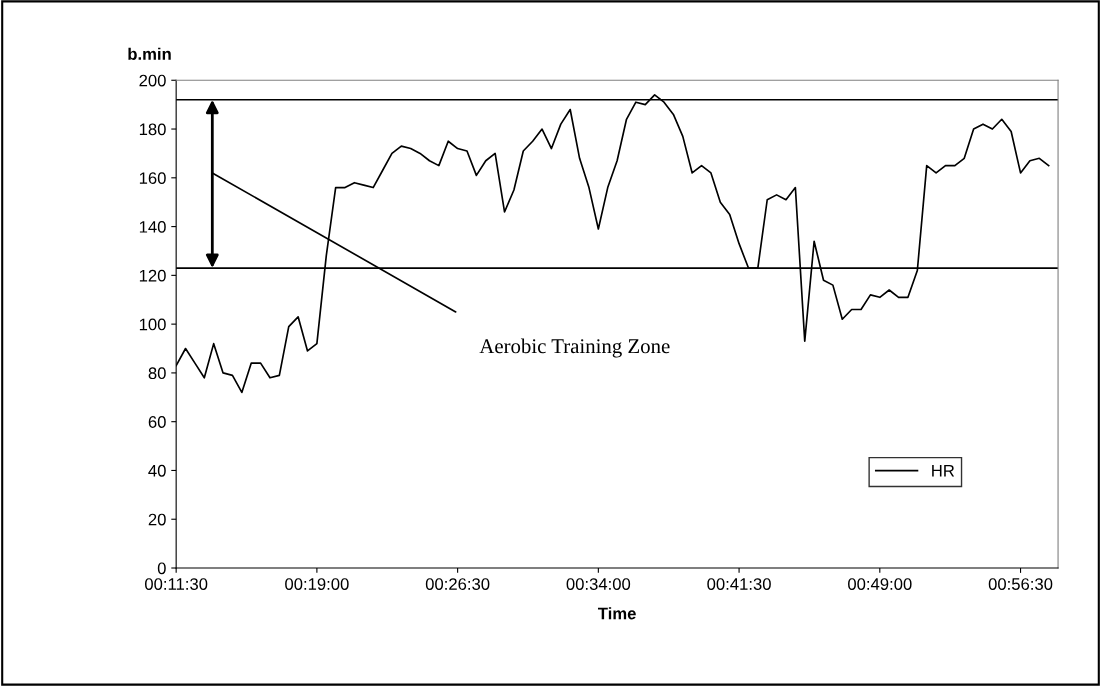 The height and width of the screenshot is (686, 1101). What do you see at coordinates (176, 584) in the screenshot?
I see `x-tick-label: 00:11:30` at bounding box center [176, 584].